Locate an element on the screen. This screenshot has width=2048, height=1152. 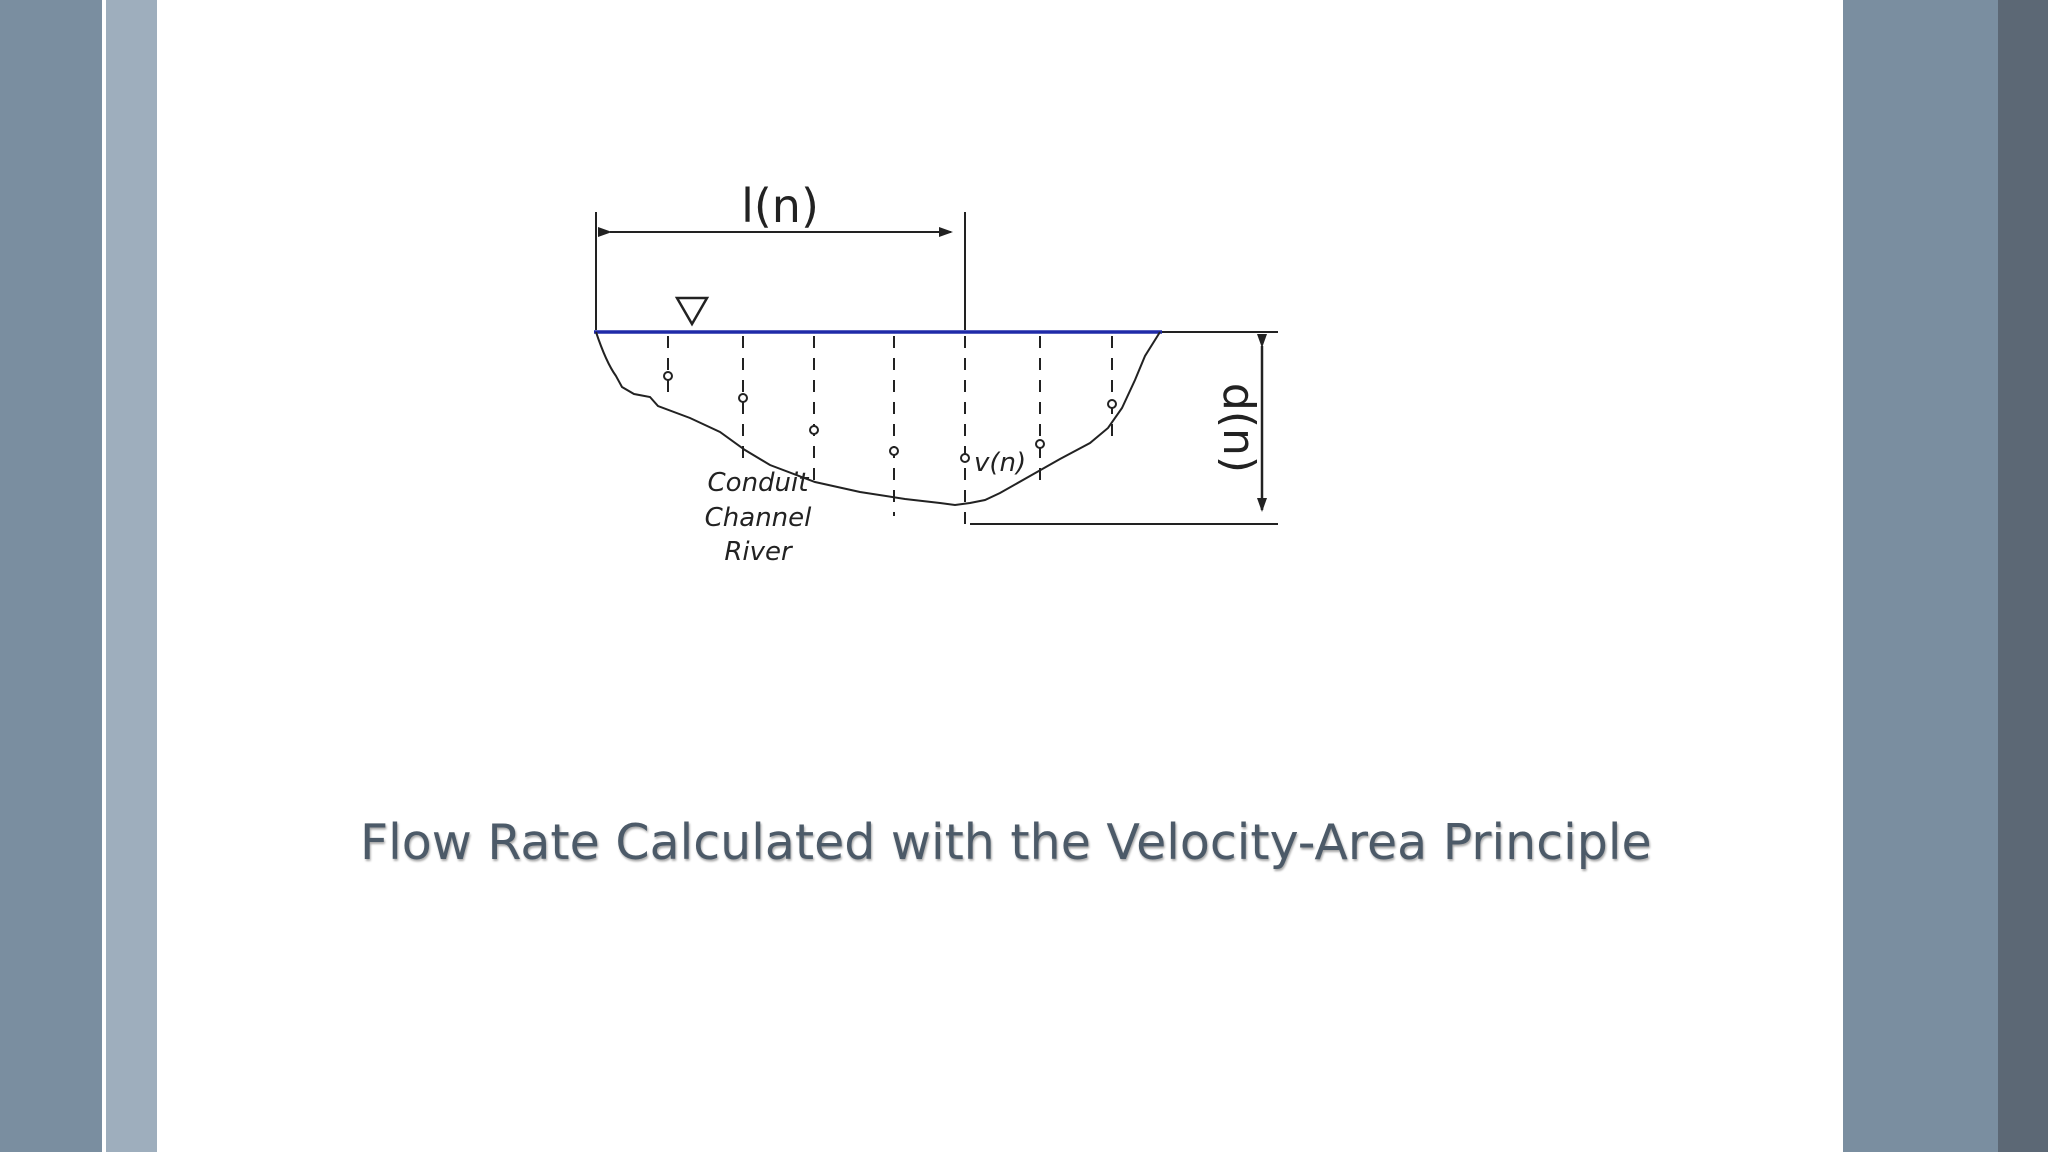
left-dark-band is located at coordinates (51, 576).